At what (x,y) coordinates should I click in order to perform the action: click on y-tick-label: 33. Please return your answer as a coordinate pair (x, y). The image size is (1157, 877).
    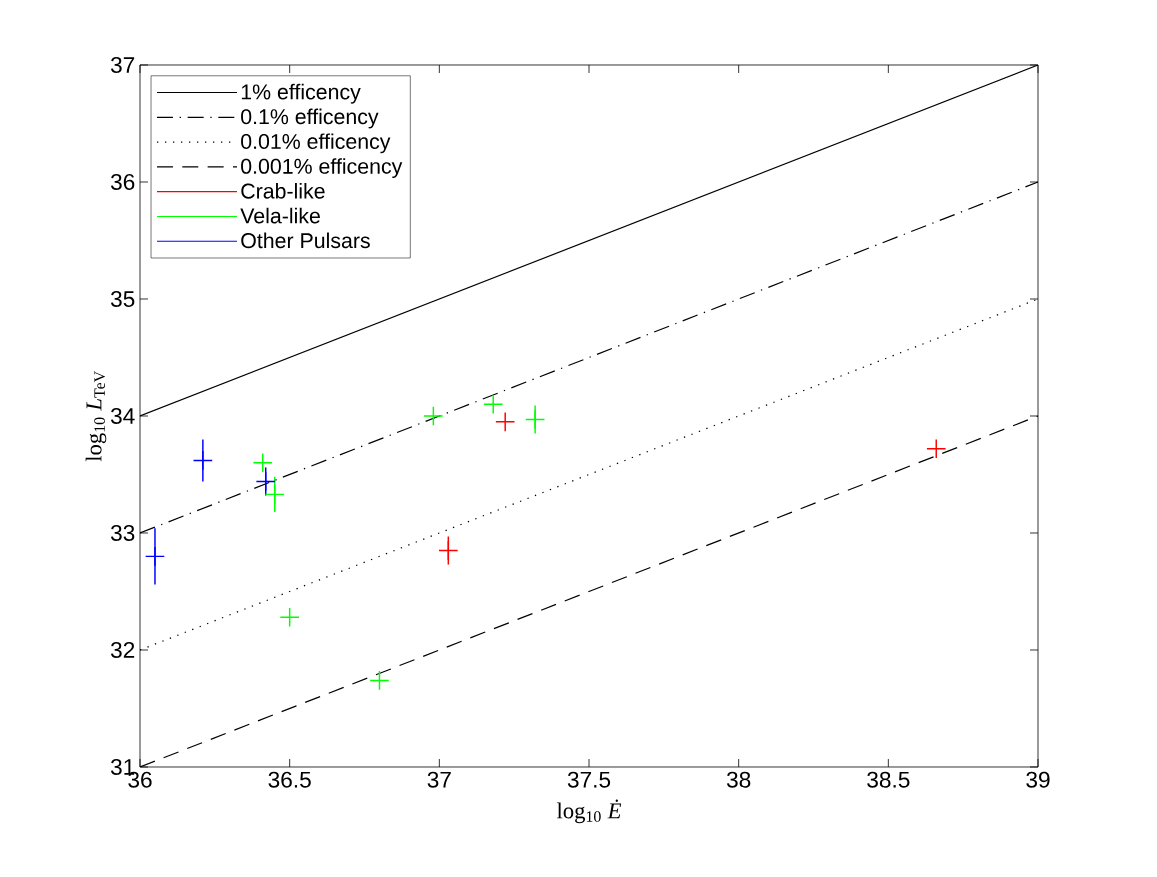
    Looking at the image, I should click on (122, 533).